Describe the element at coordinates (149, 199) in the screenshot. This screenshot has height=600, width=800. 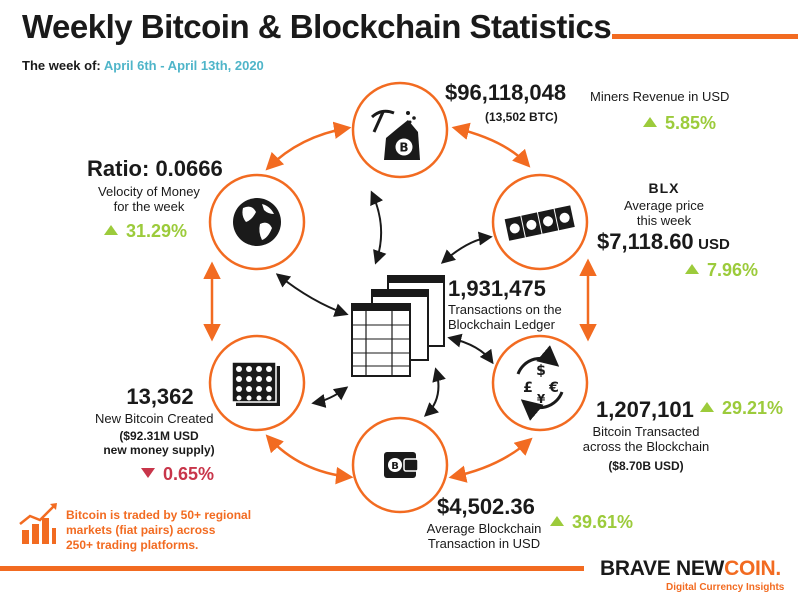
I see `velocity-label: Velocity of Money for the week` at that location.